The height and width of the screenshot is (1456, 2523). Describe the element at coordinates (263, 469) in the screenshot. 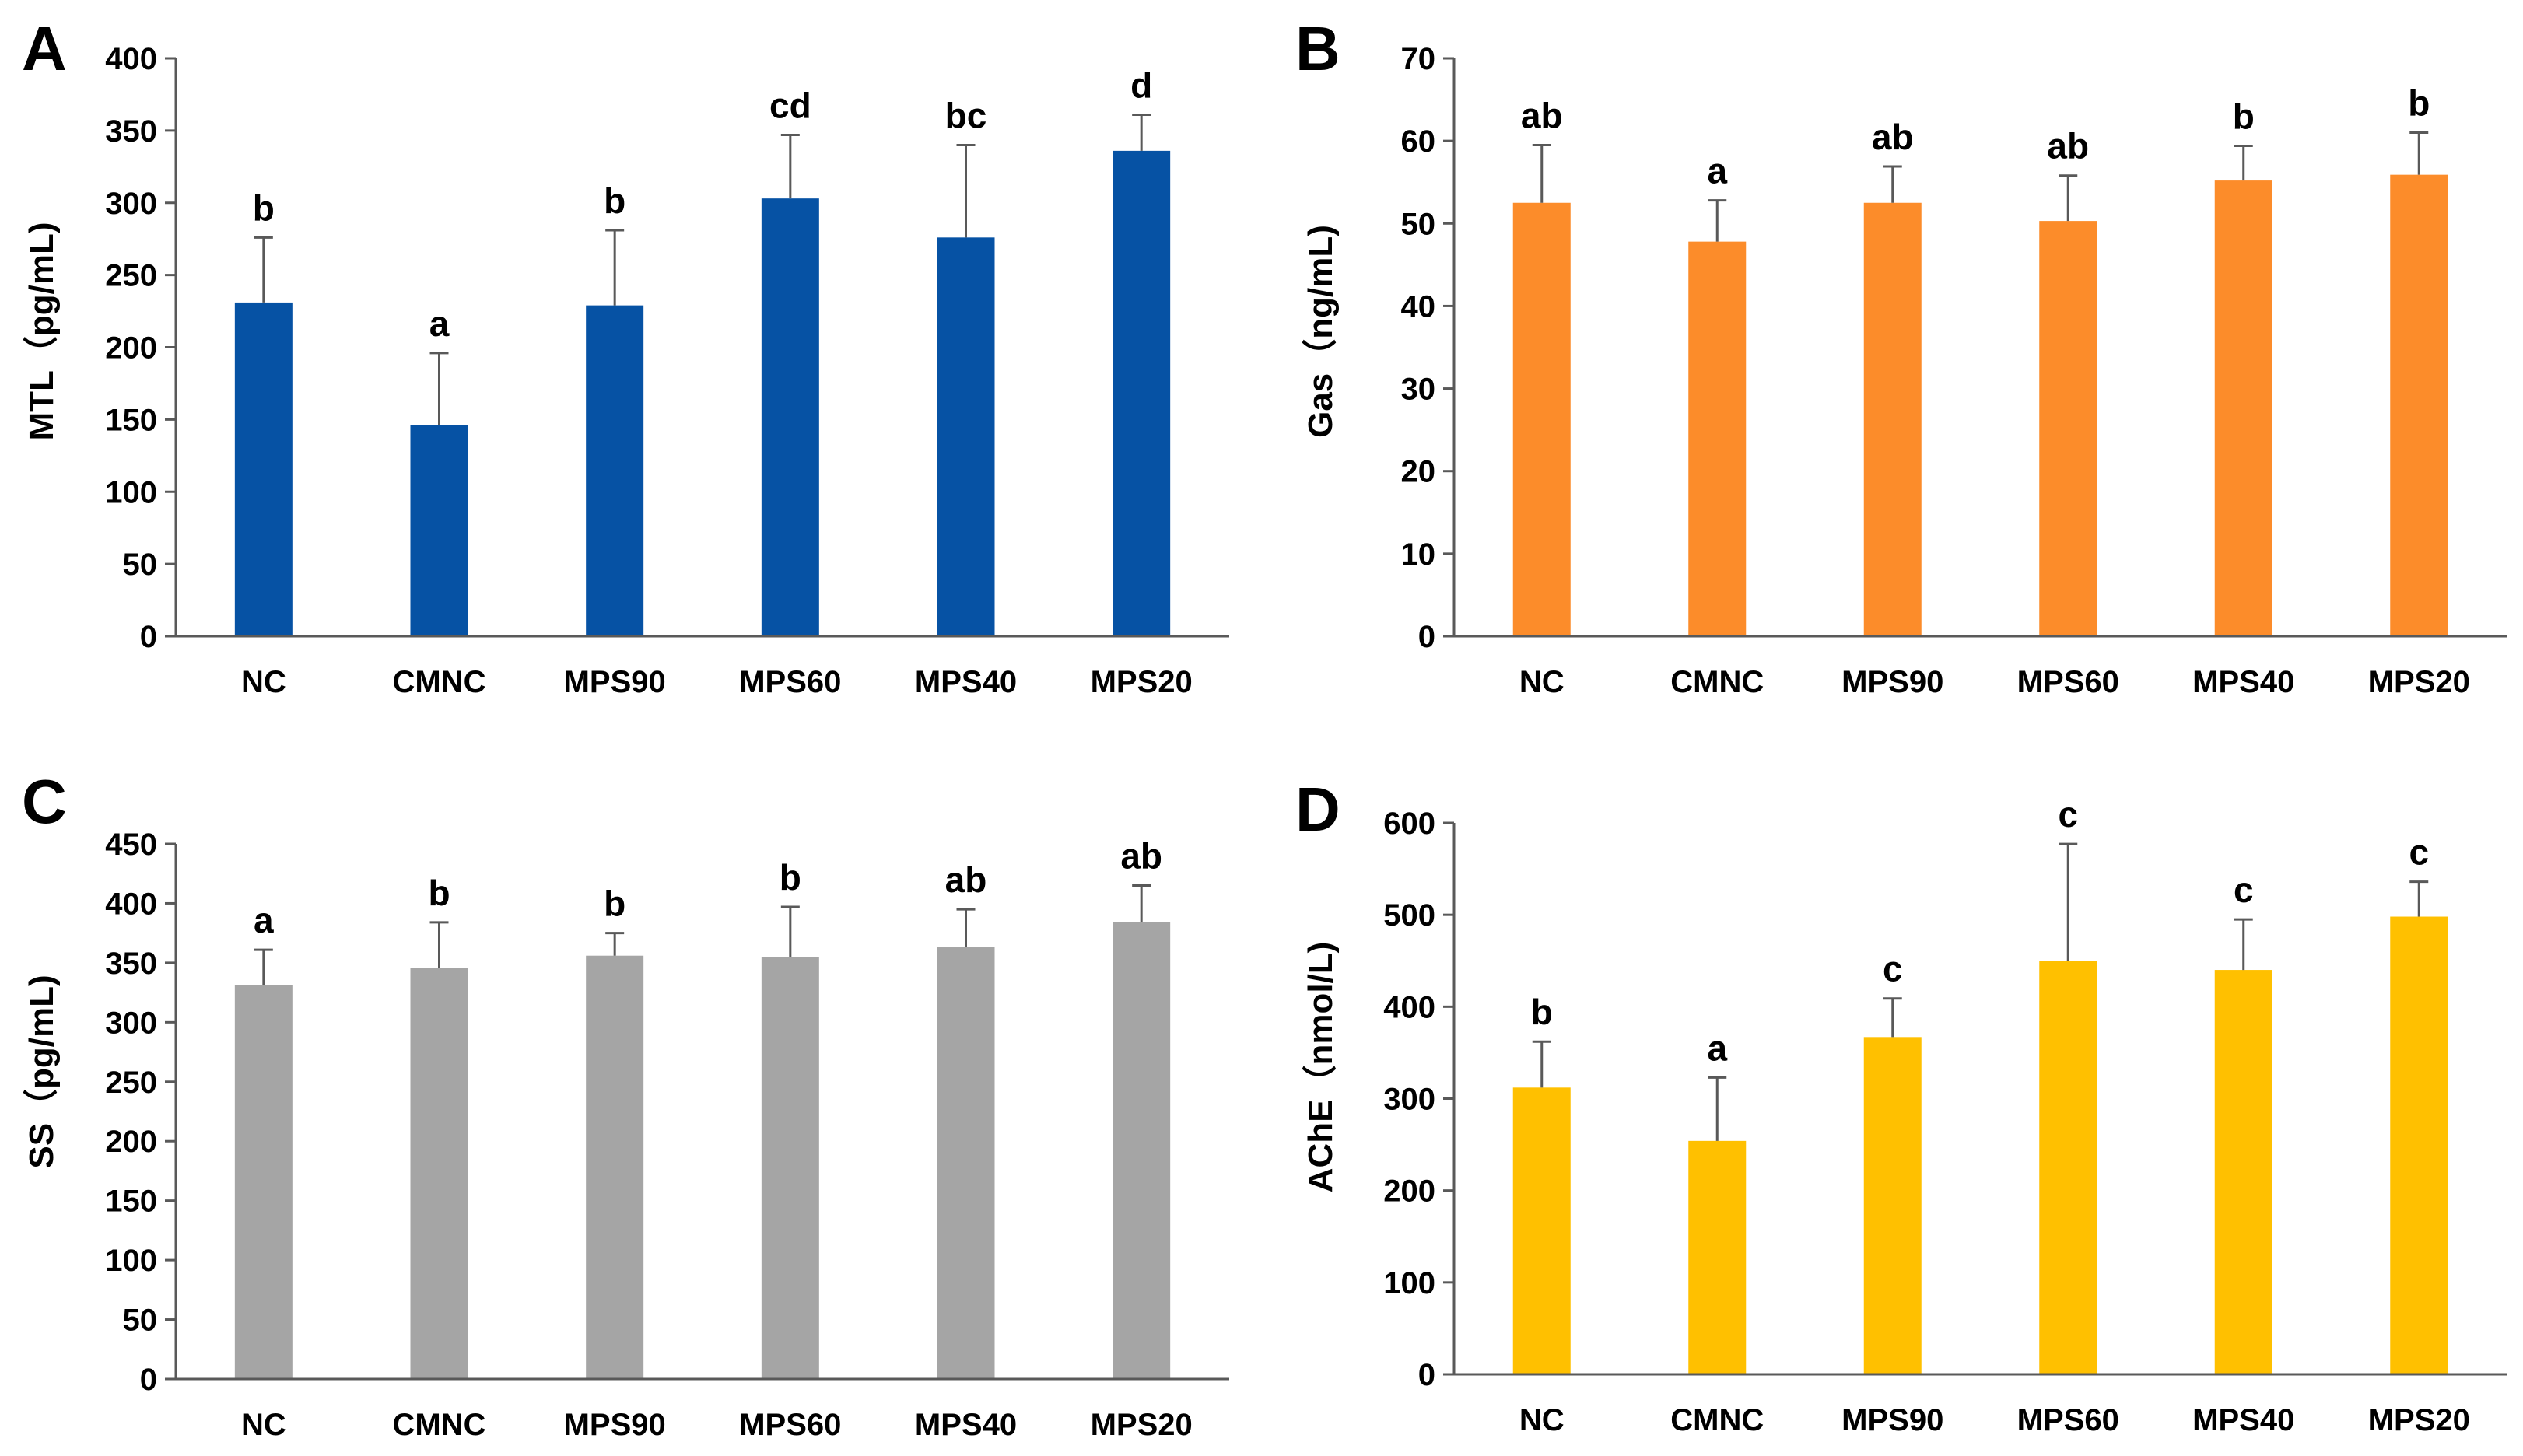

I see `panel-a-bar-nc` at that location.